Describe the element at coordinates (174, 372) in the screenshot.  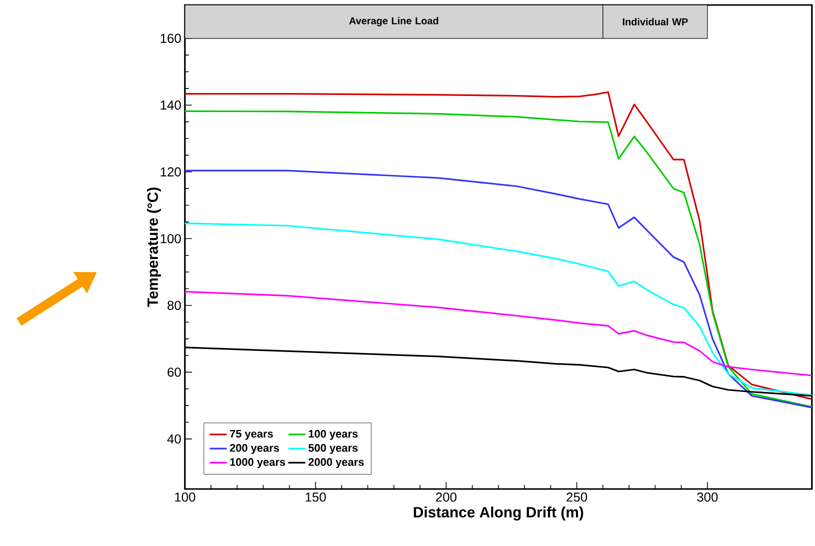
I see `y-tick-label: 60` at that location.